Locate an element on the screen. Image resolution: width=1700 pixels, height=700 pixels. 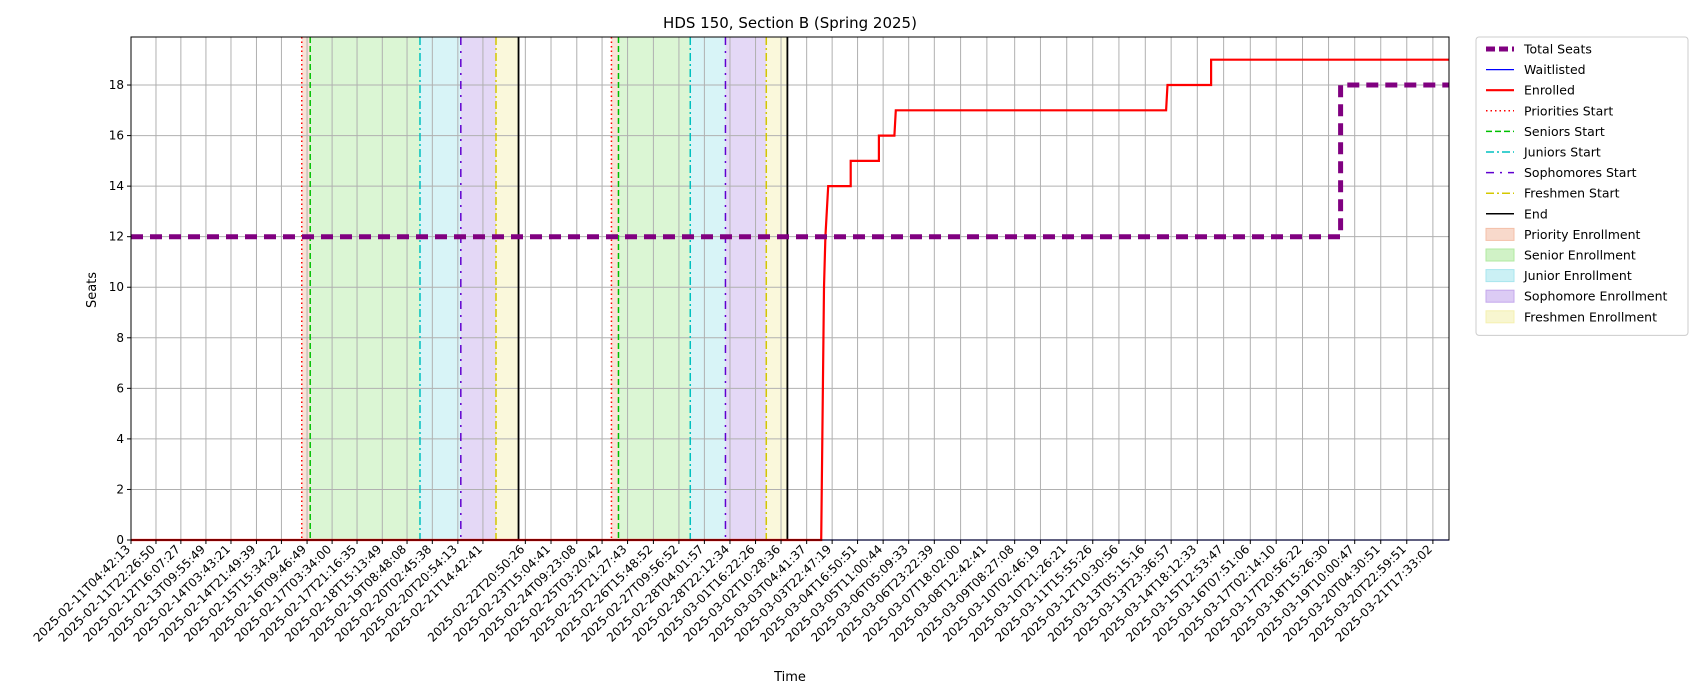
legend-label-6: Sophomores Start is located at coordinates (1580, 172).